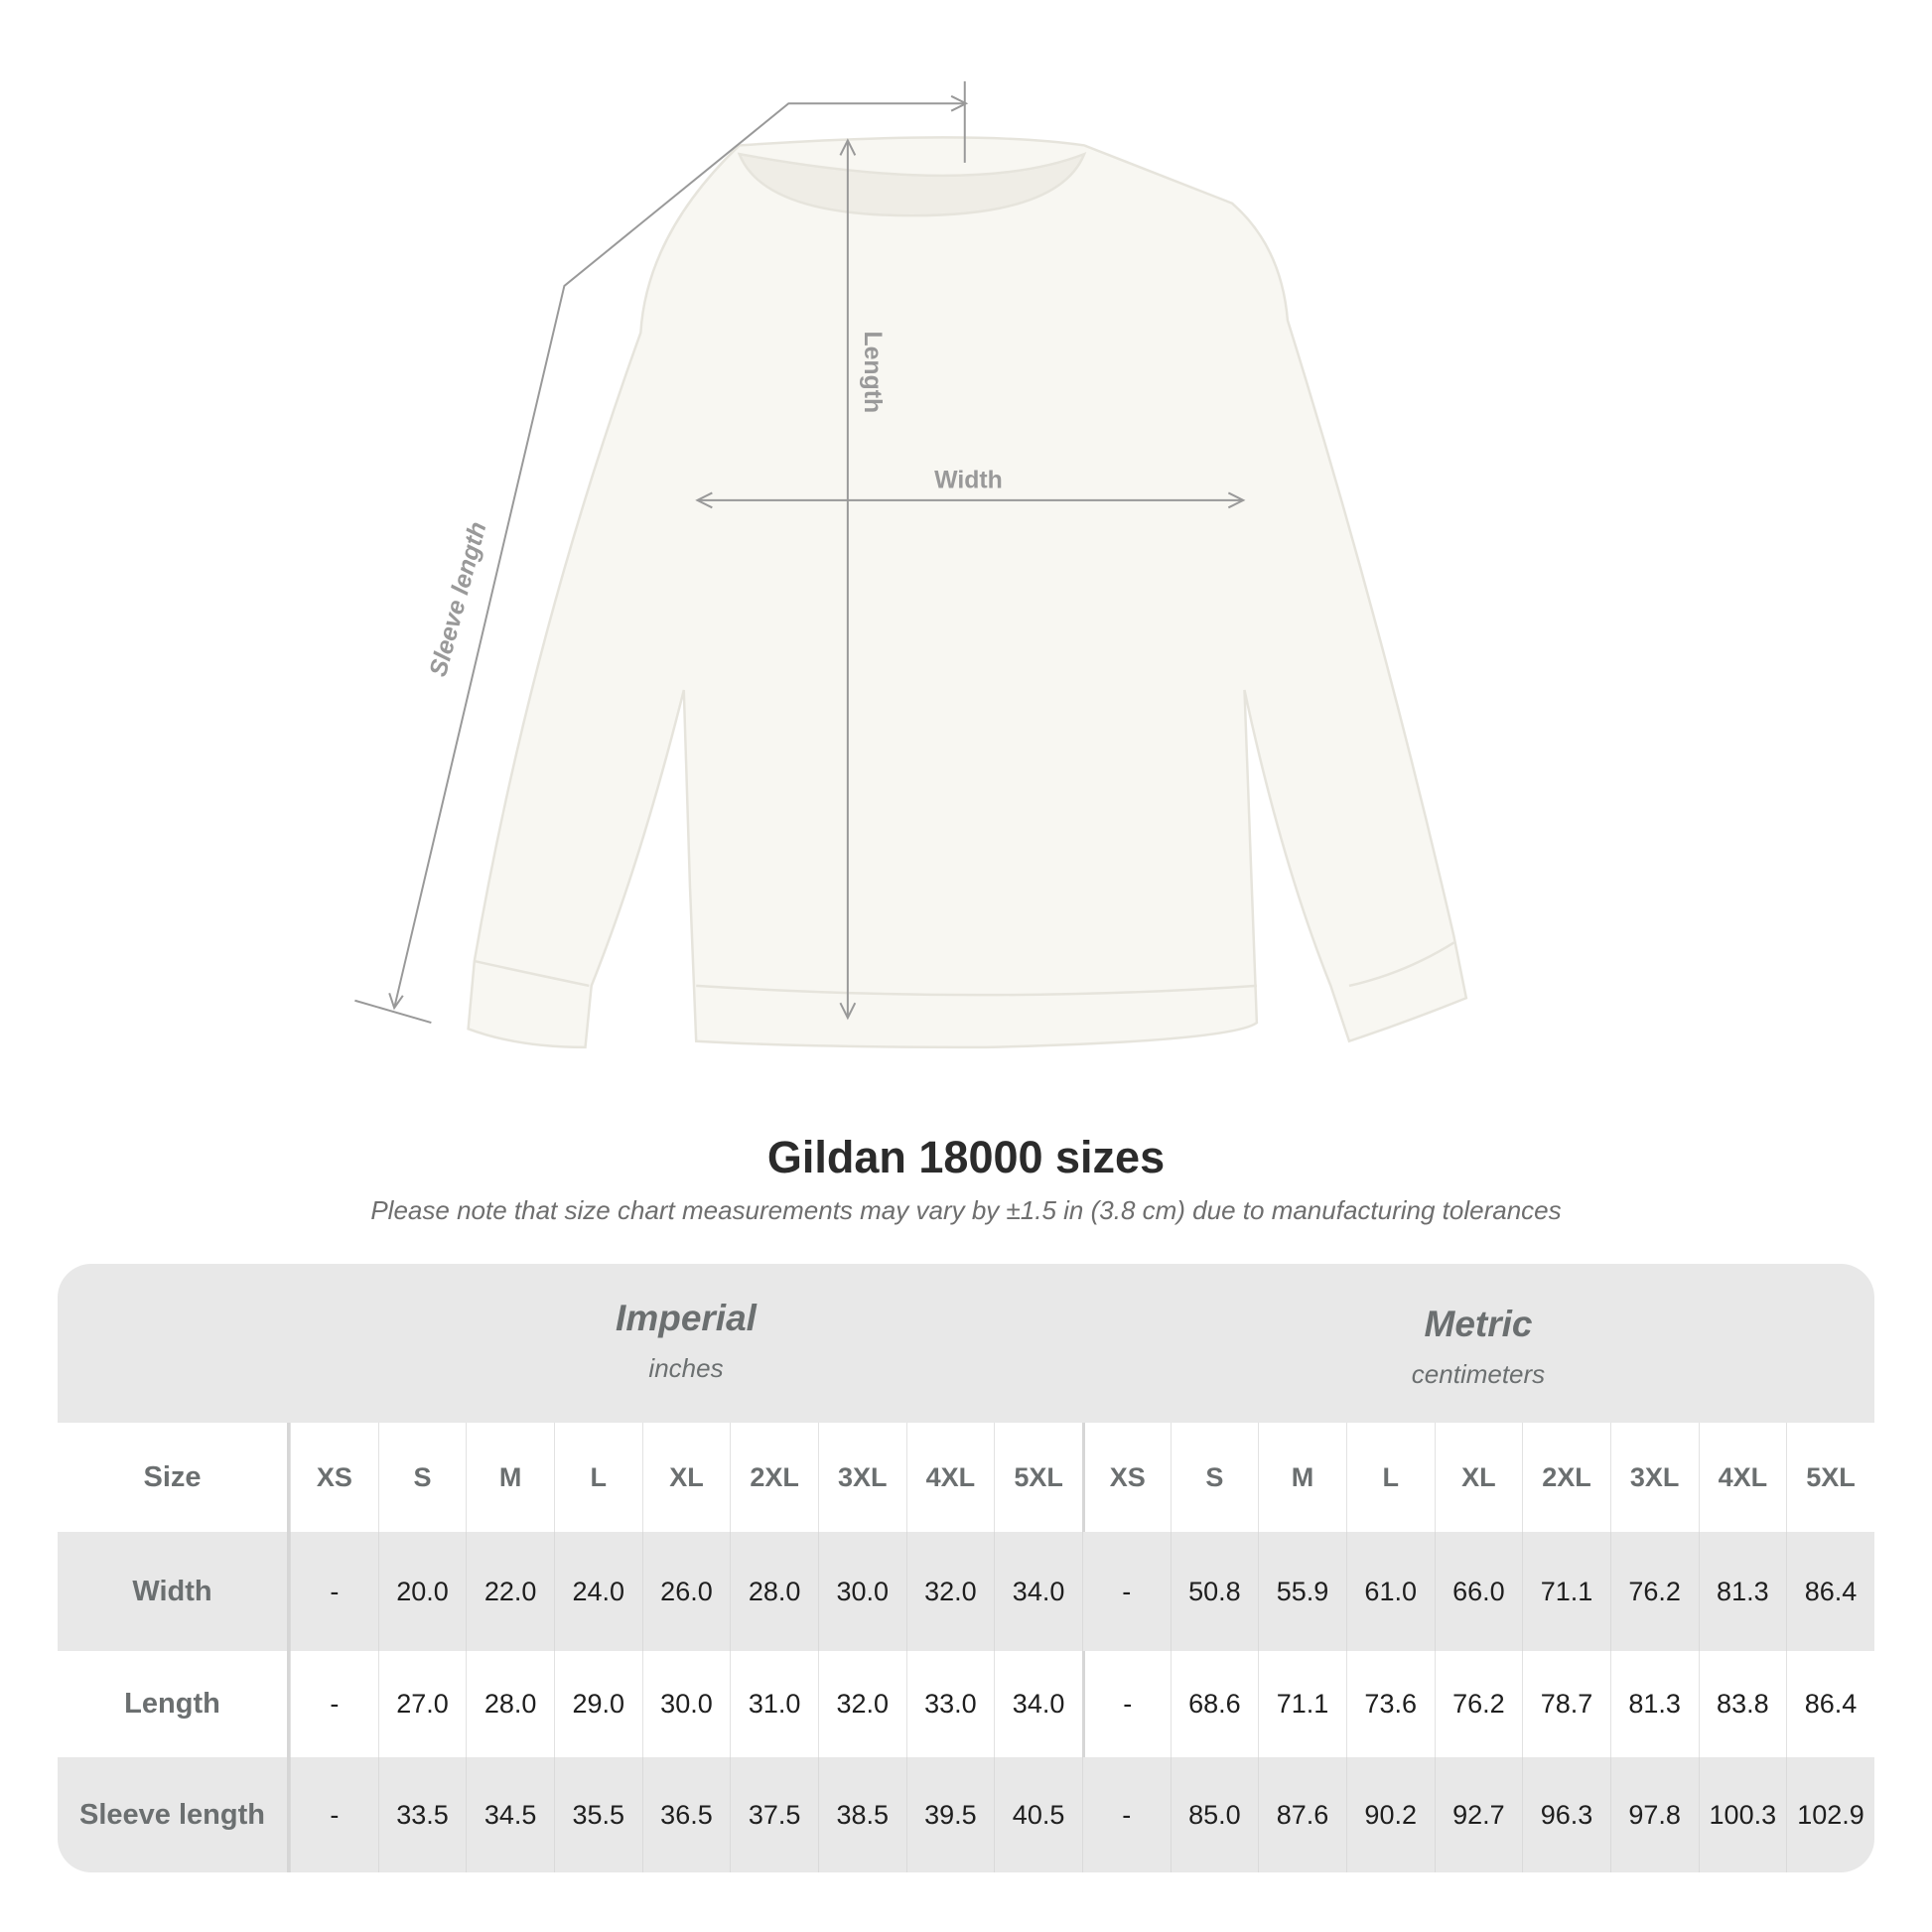 This screenshot has height=1932, width=1932. I want to click on size-header-metric: 4XL, so click(1743, 1478).